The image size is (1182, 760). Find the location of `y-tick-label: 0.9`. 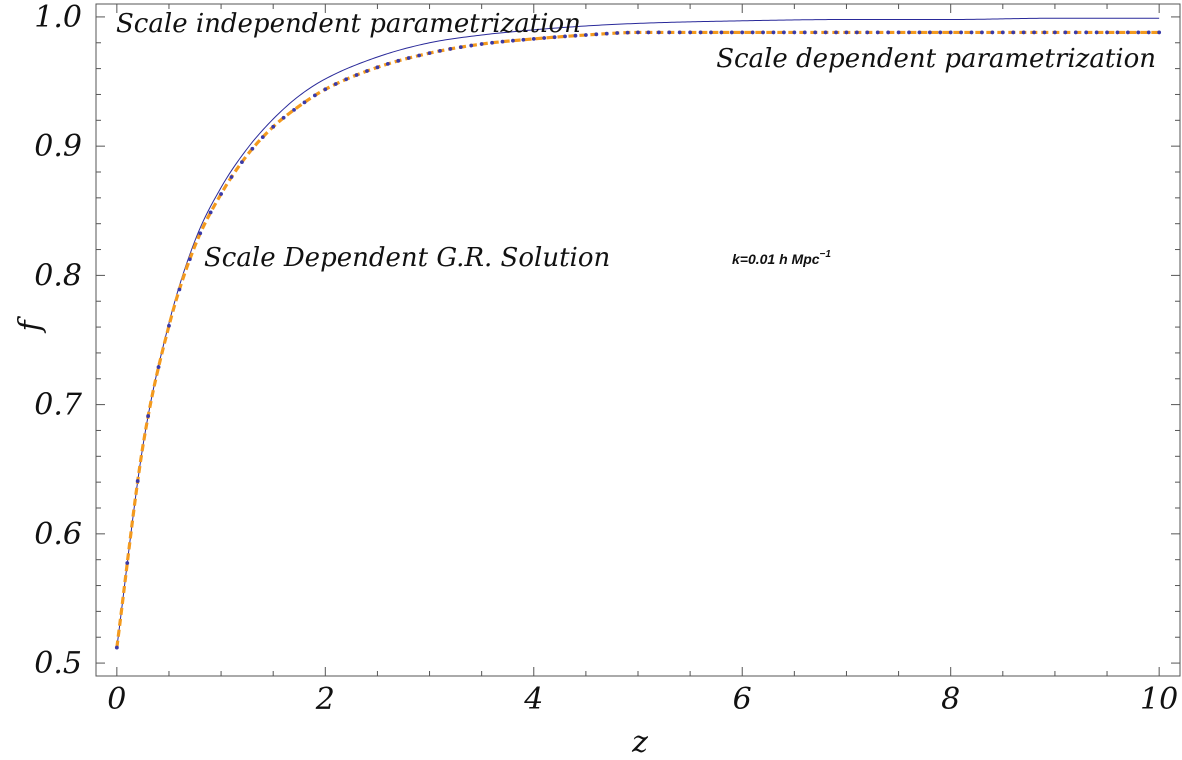

y-tick-label: 0.9 is located at coordinates (58, 146).